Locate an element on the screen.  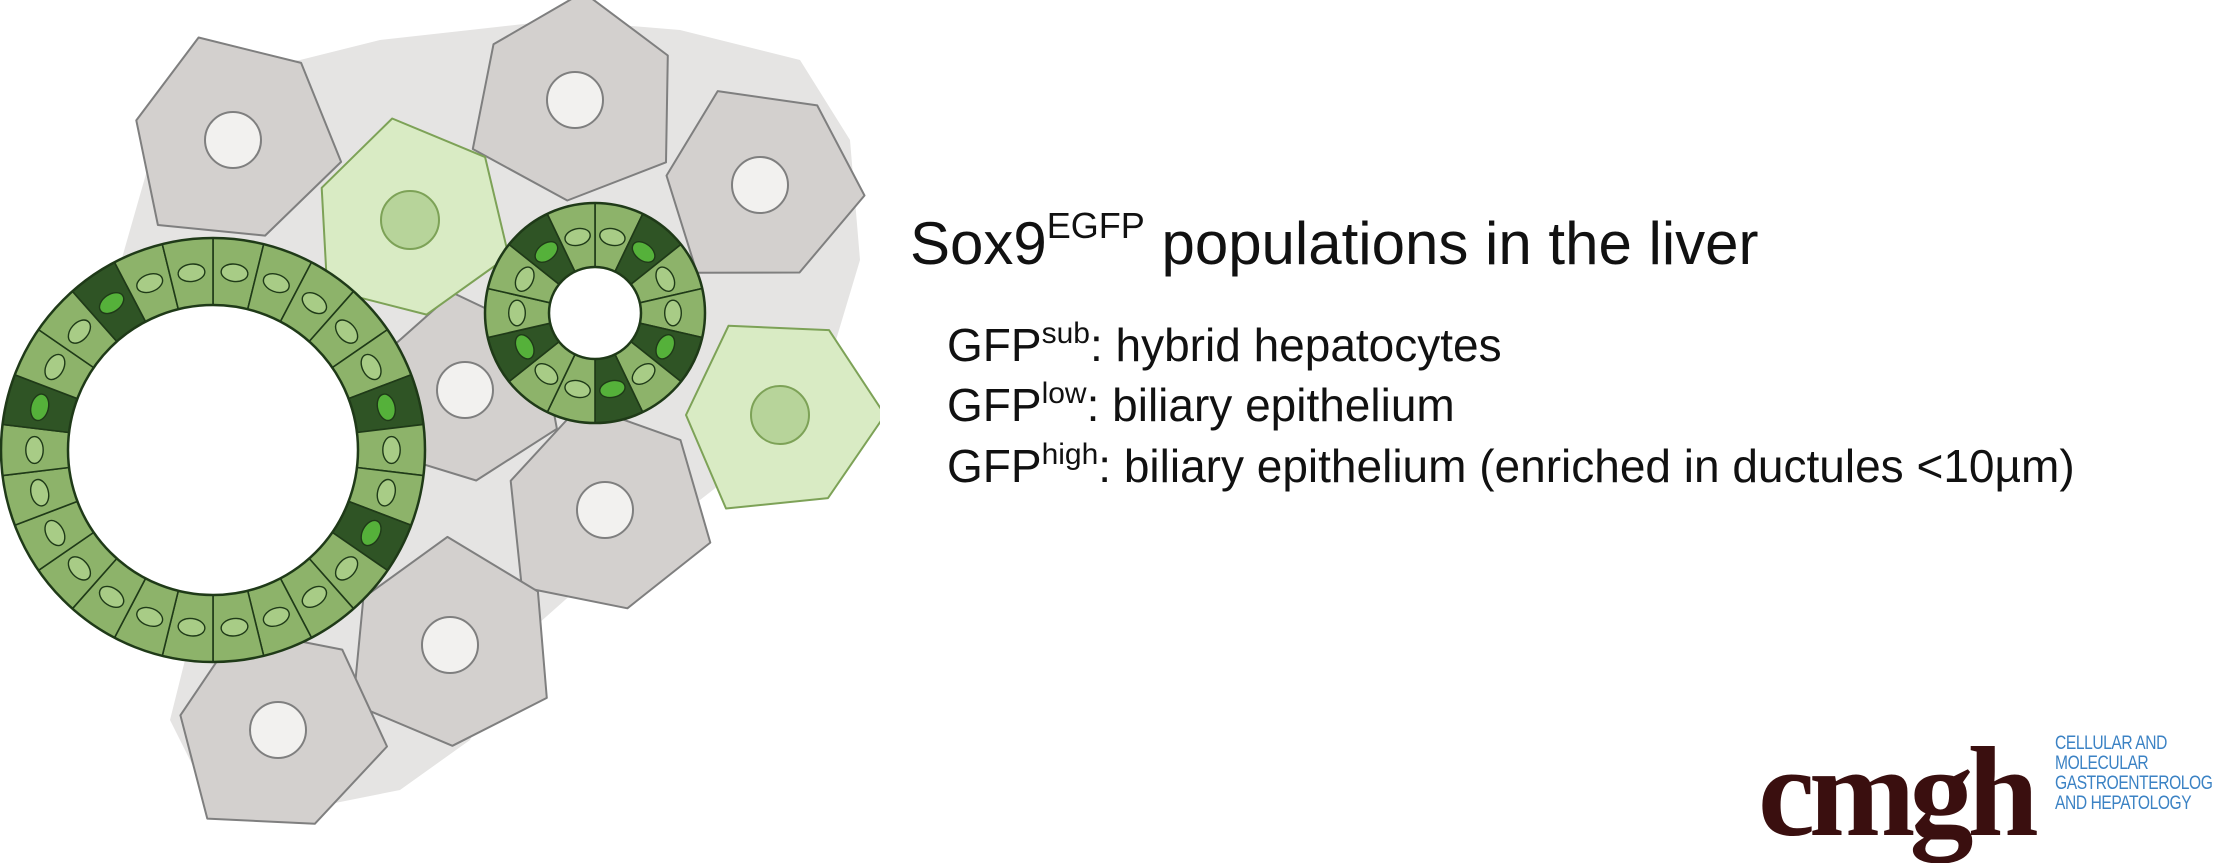
population-gfp-sub: GFPsub: hybrid hepatocytes is located at coordinates (1224, 345).